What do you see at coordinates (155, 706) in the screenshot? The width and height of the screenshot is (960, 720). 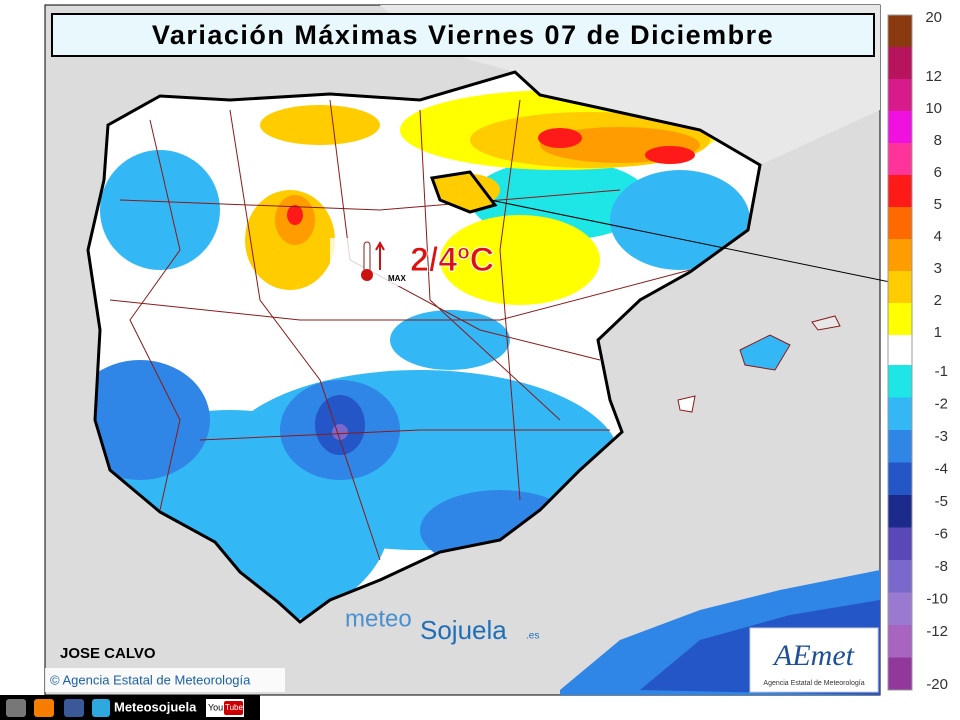 I see `footer-brand: Meteosojuela` at bounding box center [155, 706].